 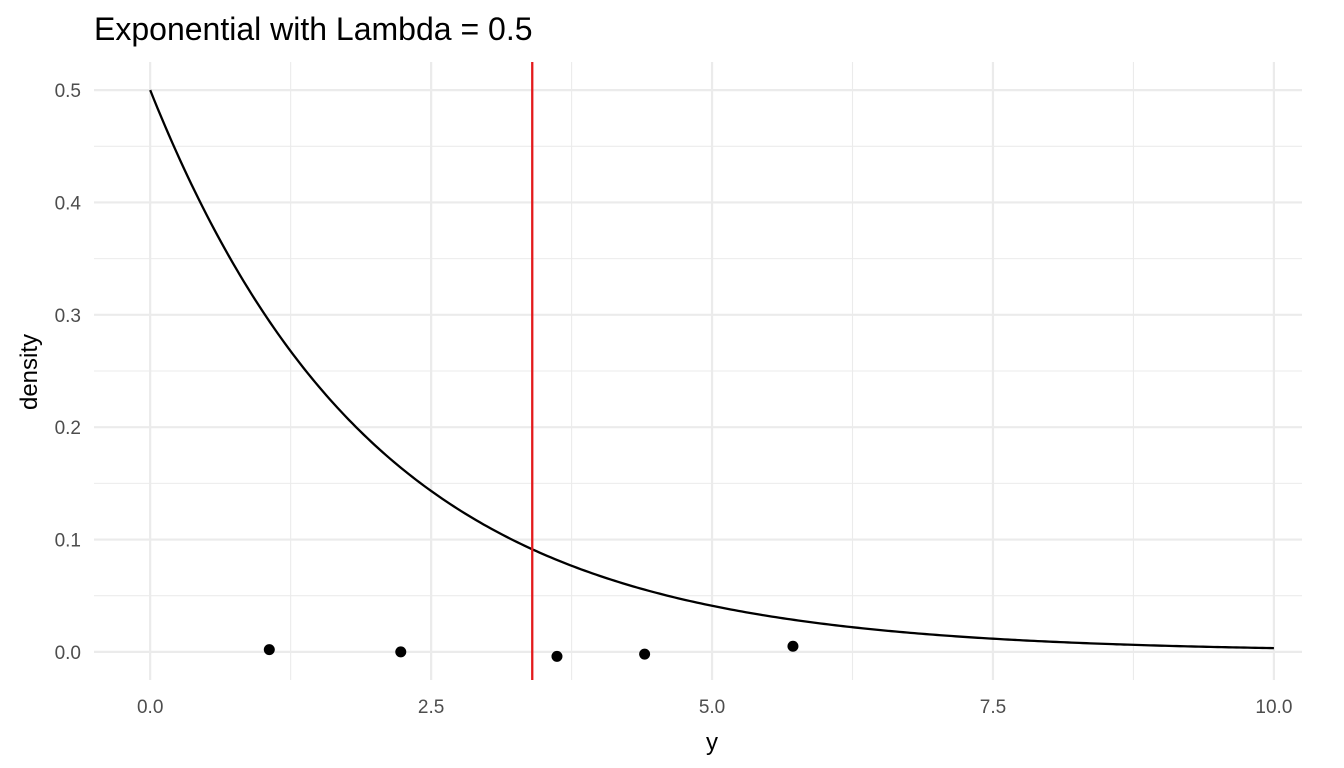 I want to click on y-tick-label-1: 0.1, so click(x=68, y=541).